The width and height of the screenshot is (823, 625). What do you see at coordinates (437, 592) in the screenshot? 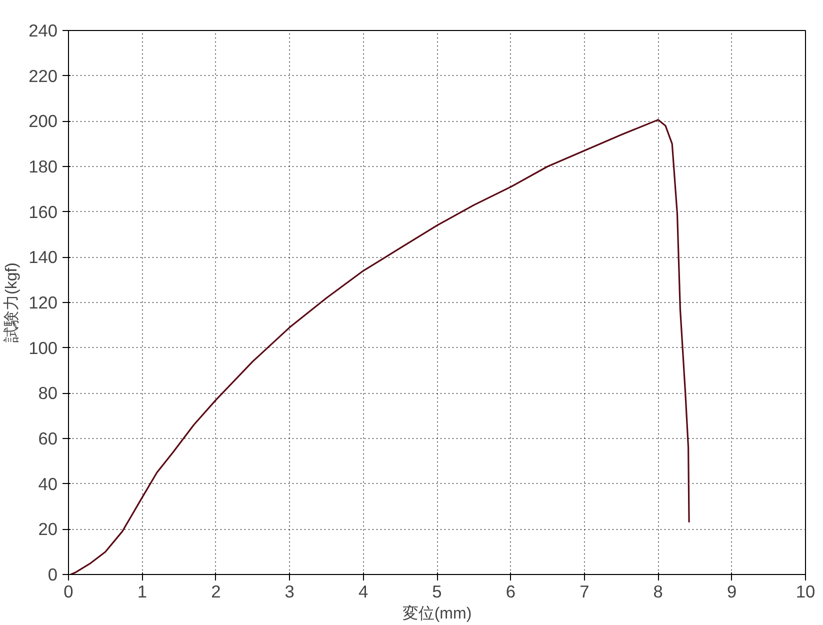
I see `x-tick-label: 5` at bounding box center [437, 592].